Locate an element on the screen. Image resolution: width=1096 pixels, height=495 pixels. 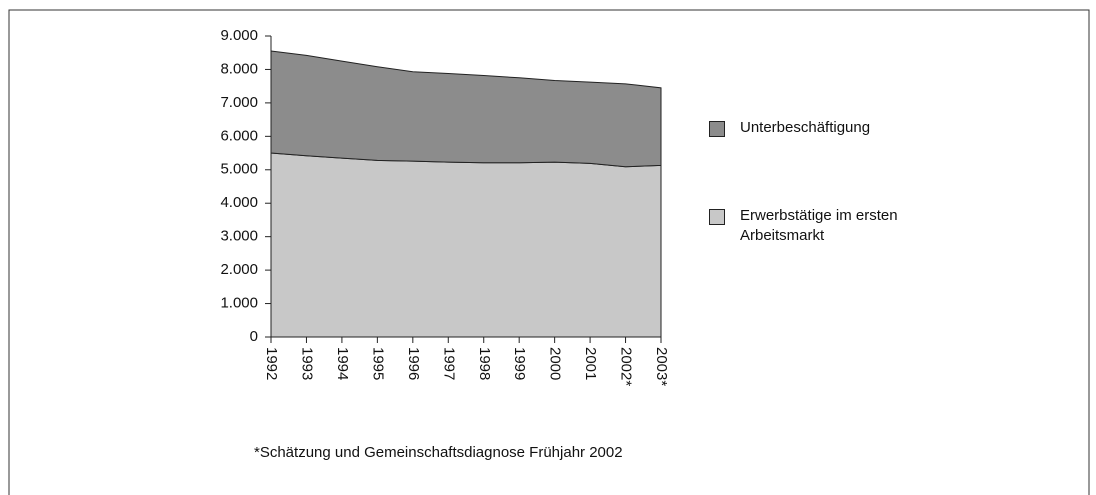
legend-label: Erwerbstätige im ersten Arbeitsmarkt is located at coordinates (819, 225).